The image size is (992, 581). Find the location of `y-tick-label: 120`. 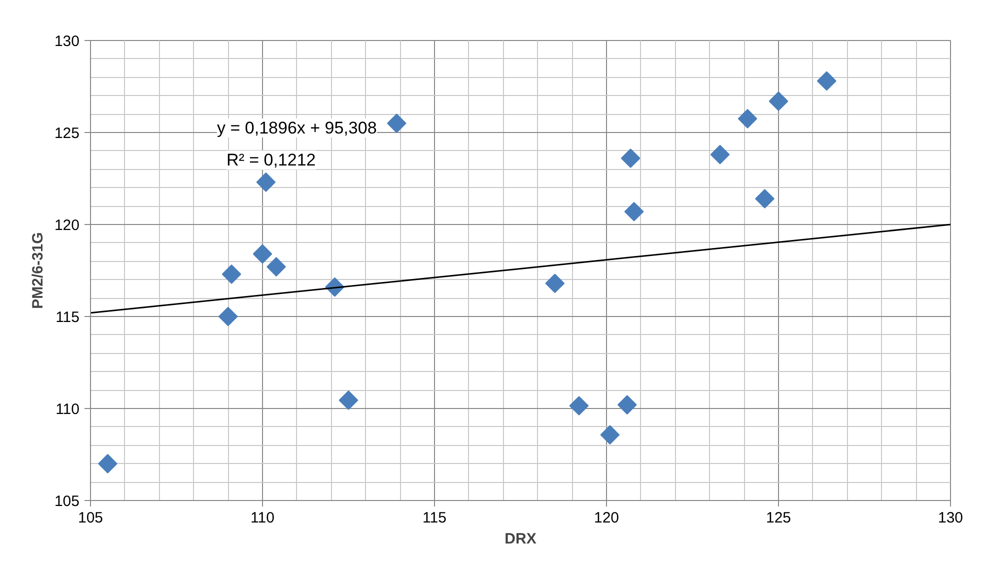

y-tick-label: 120 is located at coordinates (67, 225).